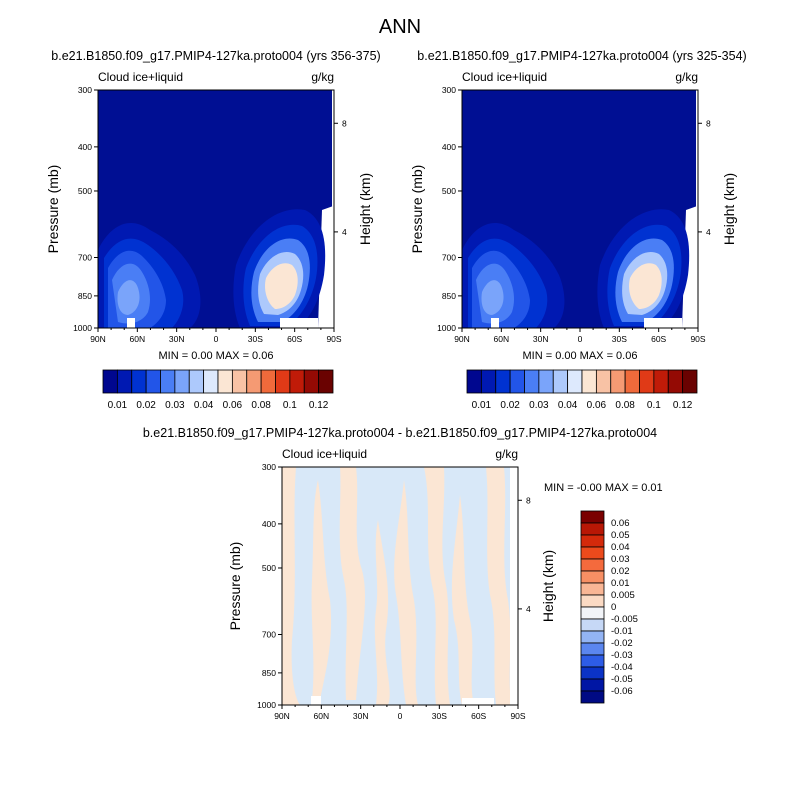 This screenshot has width=800, height=800. What do you see at coordinates (622, 667) in the screenshot?
I see `colorbar-label: -0.04` at bounding box center [622, 667].